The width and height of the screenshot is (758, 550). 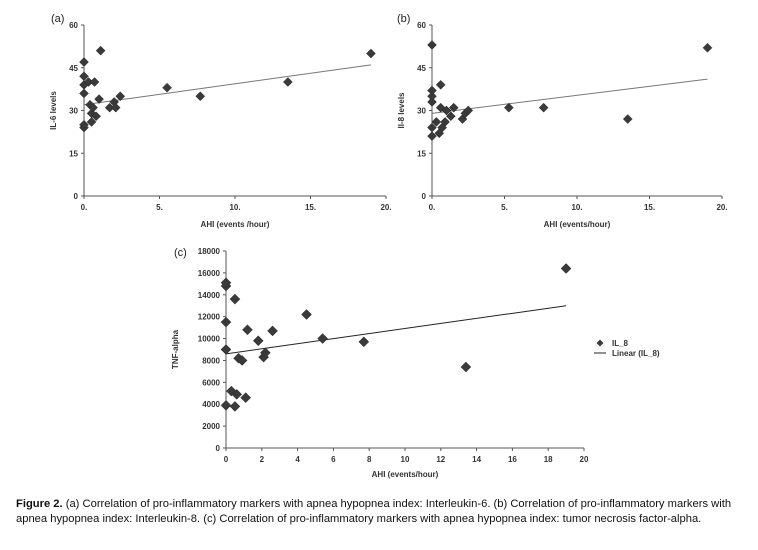 I want to click on panel-c-y-tick-label: 8000, so click(x=211, y=360).